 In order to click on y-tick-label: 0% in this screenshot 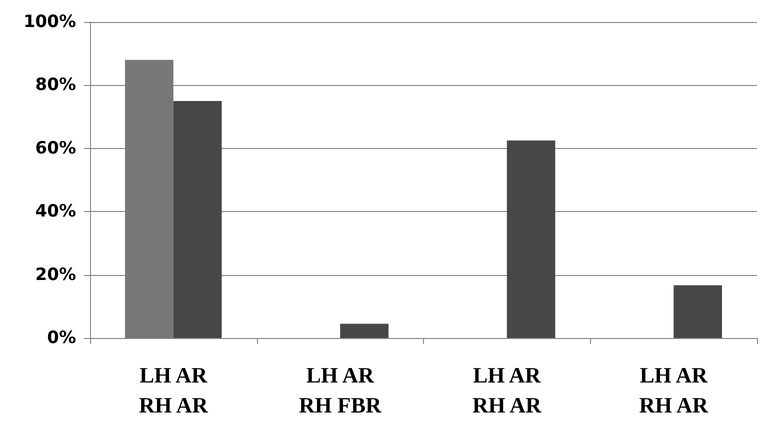, I will do `click(61, 338)`.